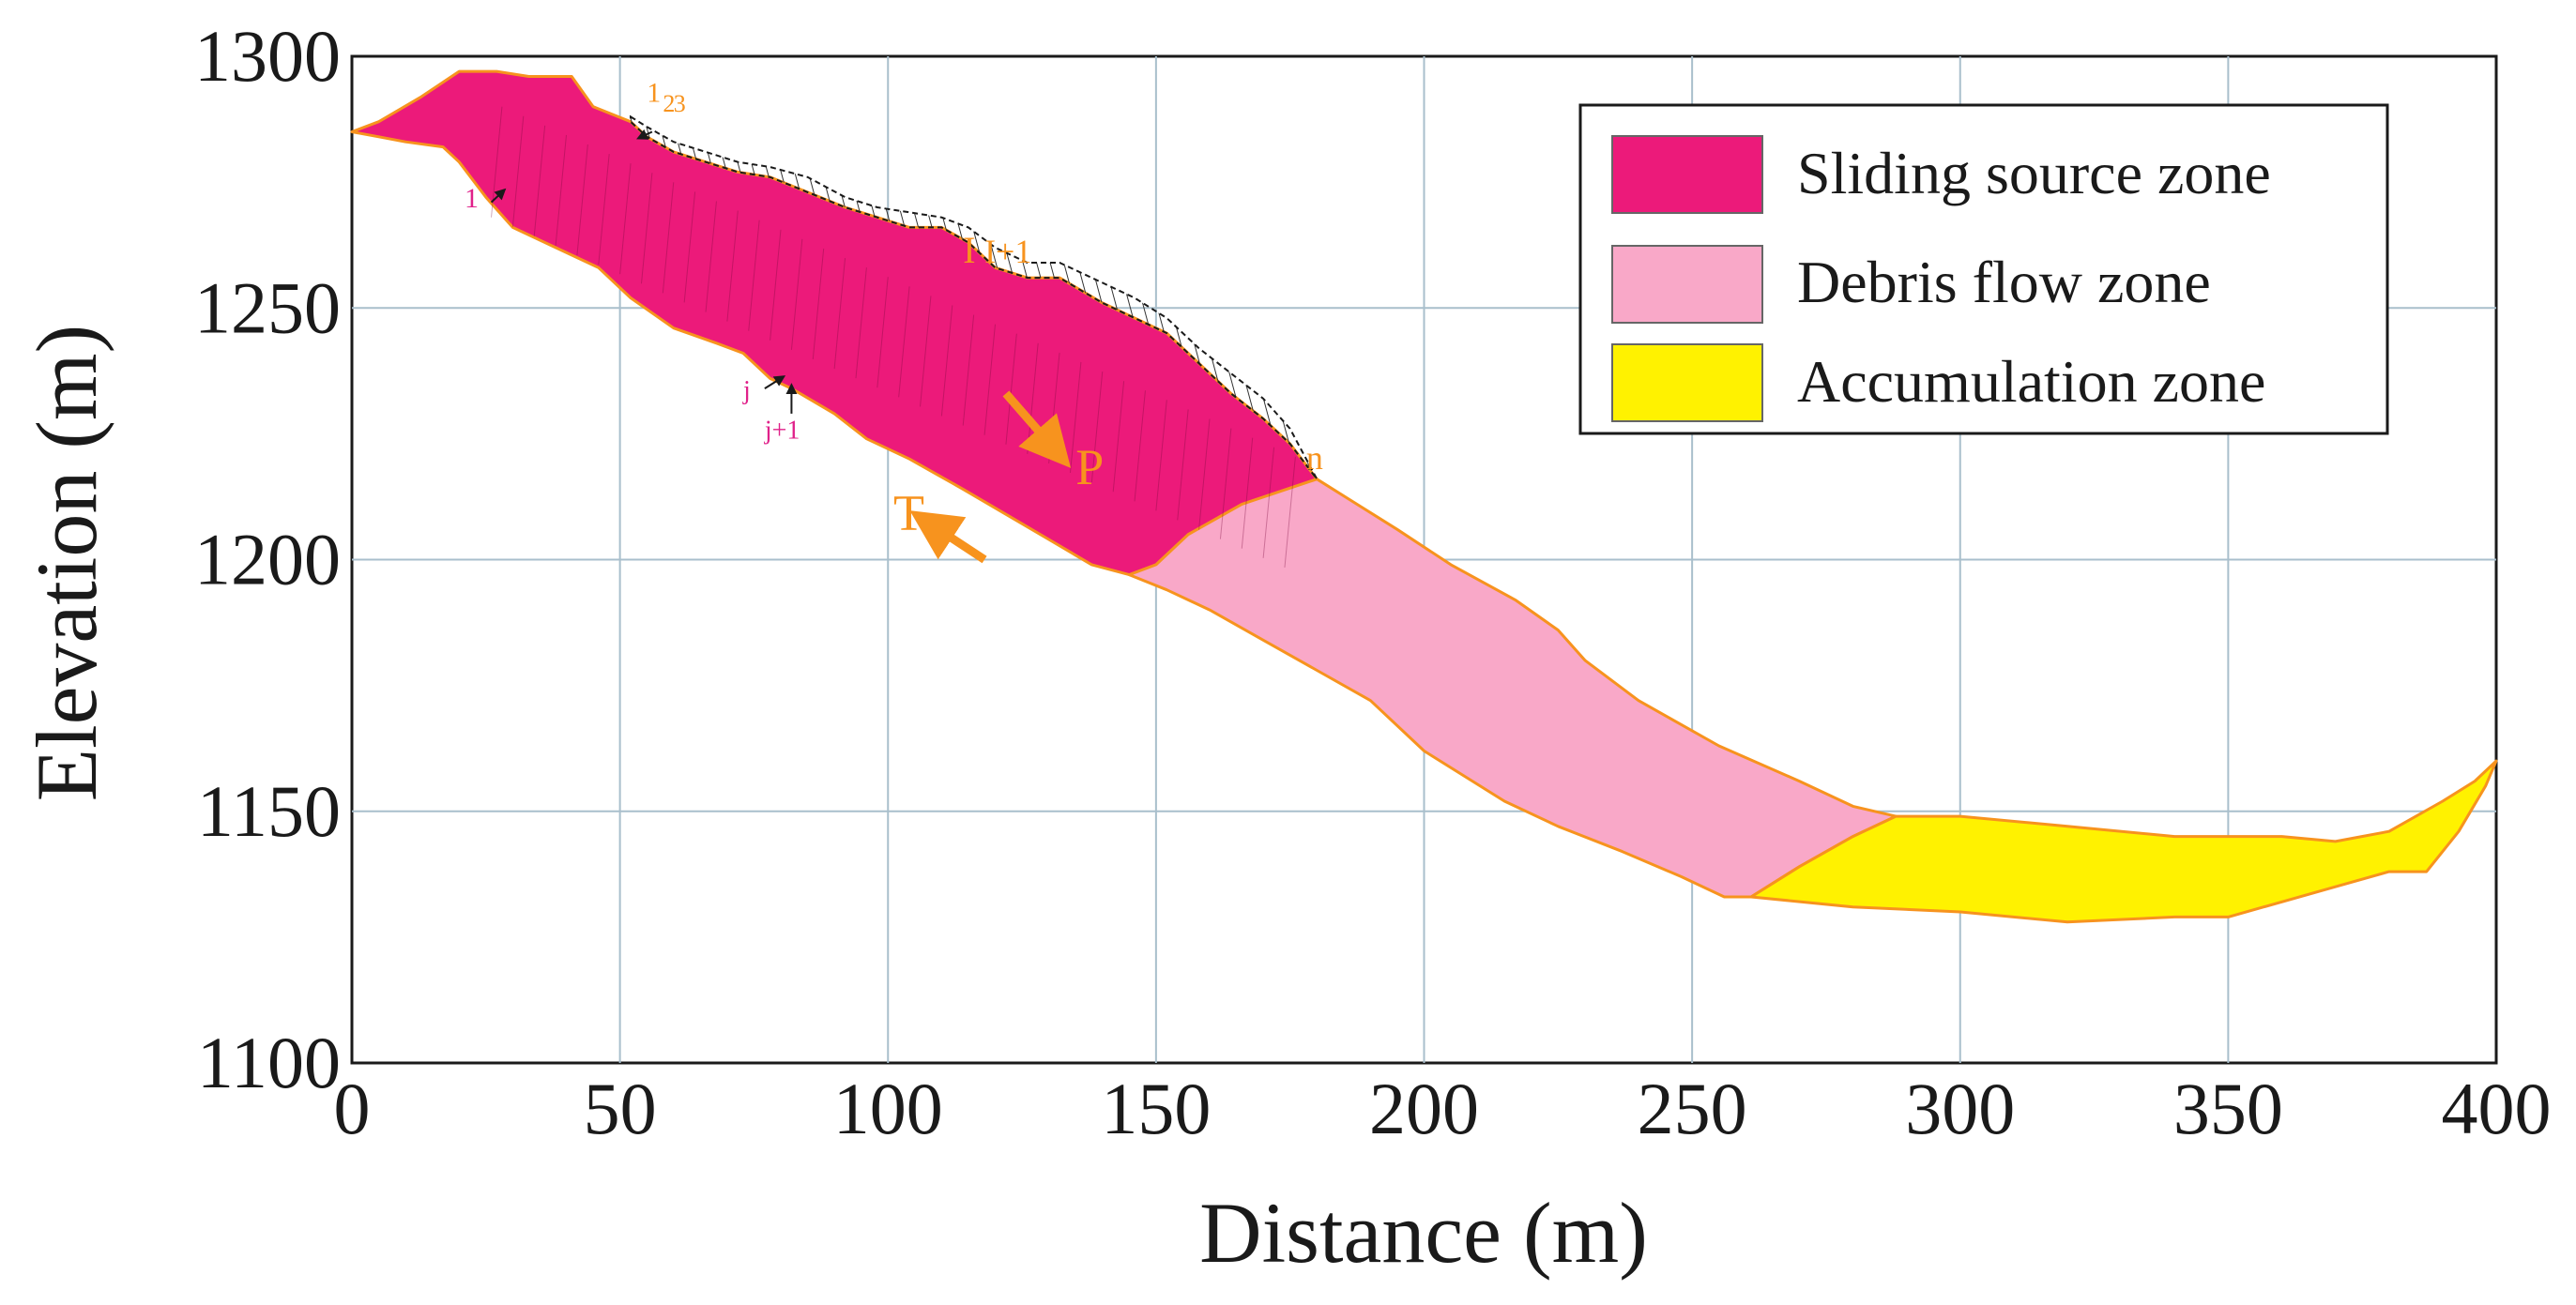 The image size is (2576, 1305). Describe the element at coordinates (1037, 429) in the screenshot. I see `force-arrow-p` at that location.